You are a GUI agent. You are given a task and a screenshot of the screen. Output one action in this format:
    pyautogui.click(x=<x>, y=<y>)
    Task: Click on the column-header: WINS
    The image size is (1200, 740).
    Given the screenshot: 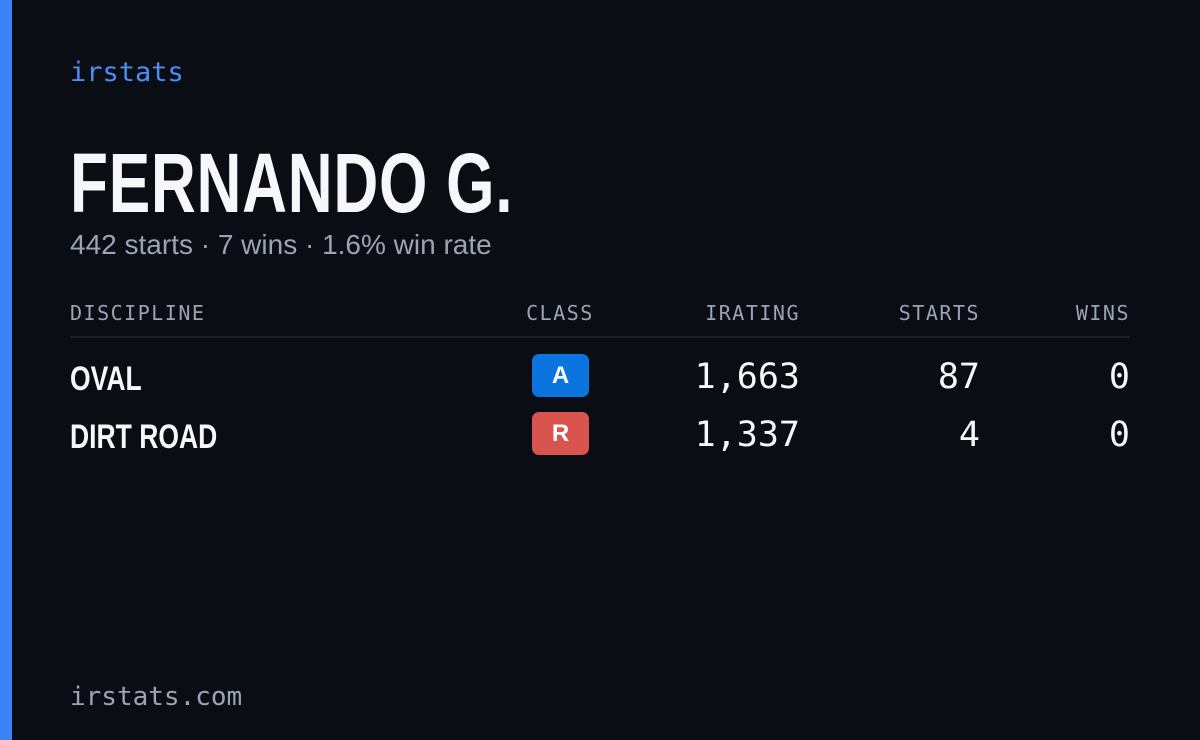 What is the action you would take?
    pyautogui.click(x=1102, y=313)
    